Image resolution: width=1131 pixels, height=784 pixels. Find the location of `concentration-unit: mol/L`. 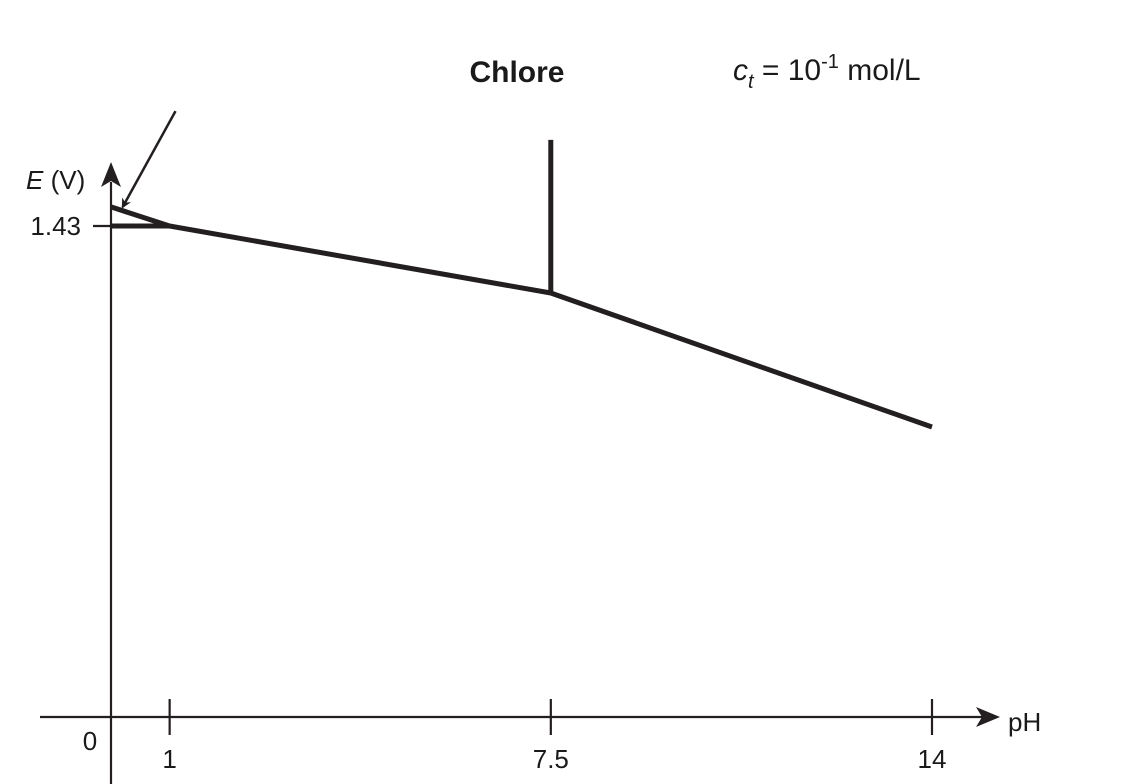

concentration-unit: mol/L is located at coordinates (880, 70).